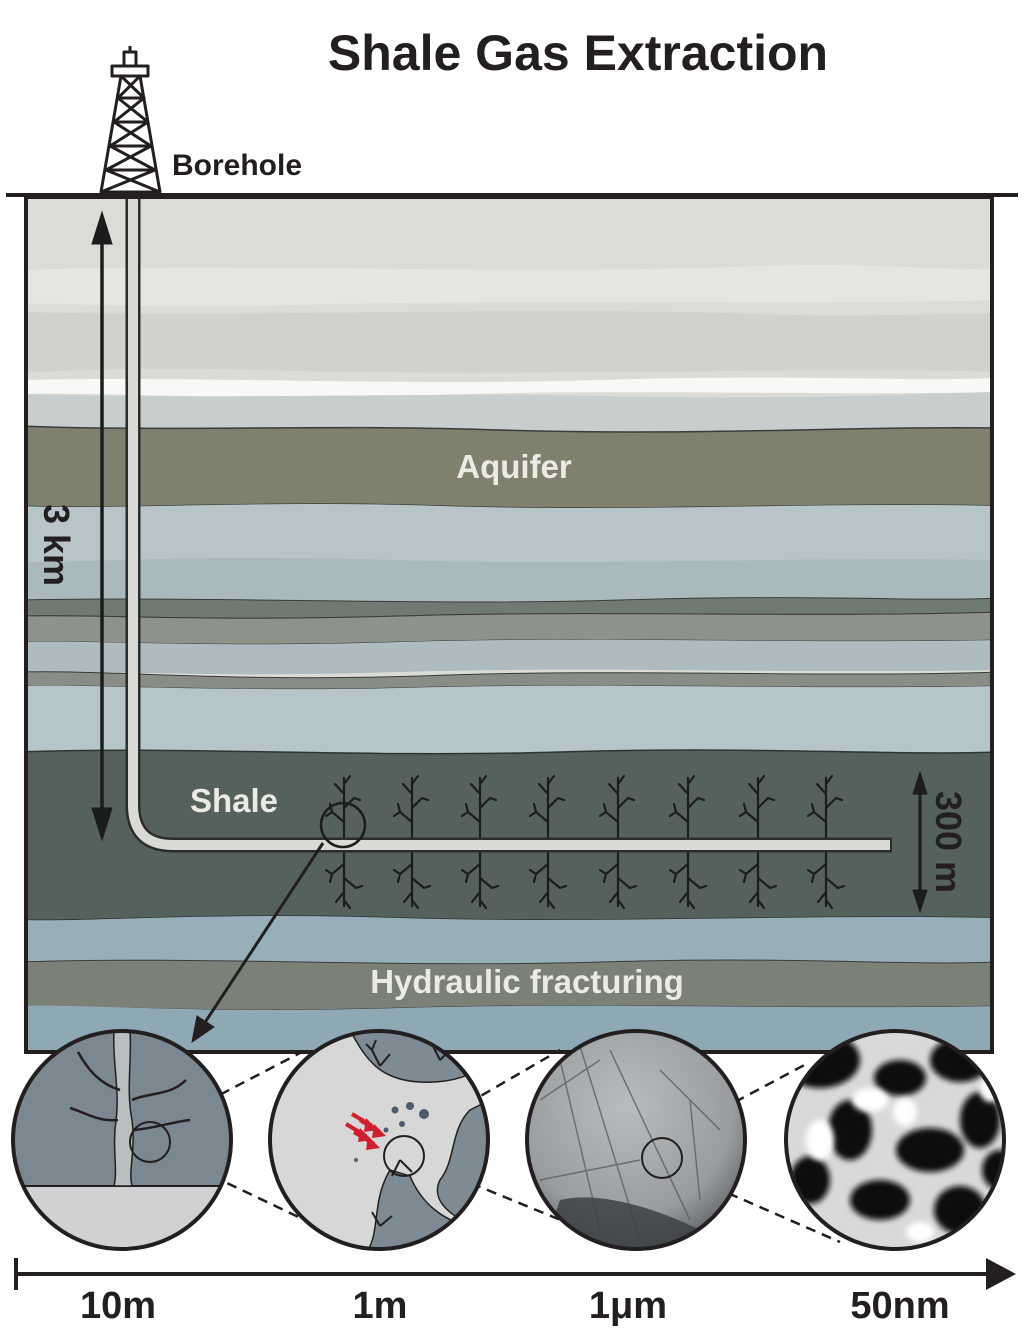 The height and width of the screenshot is (1342, 1024). Describe the element at coordinates (920, 842) in the screenshot. I see `fracture-zone-arrow` at that location.